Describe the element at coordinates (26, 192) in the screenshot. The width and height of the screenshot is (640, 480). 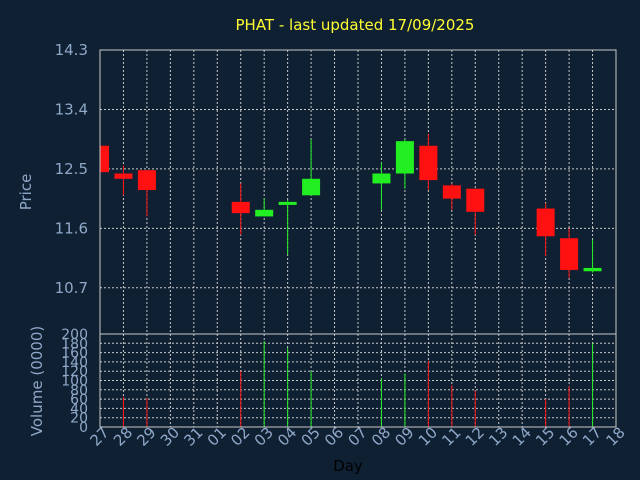
I see `price-axis-label: Price` at that location.